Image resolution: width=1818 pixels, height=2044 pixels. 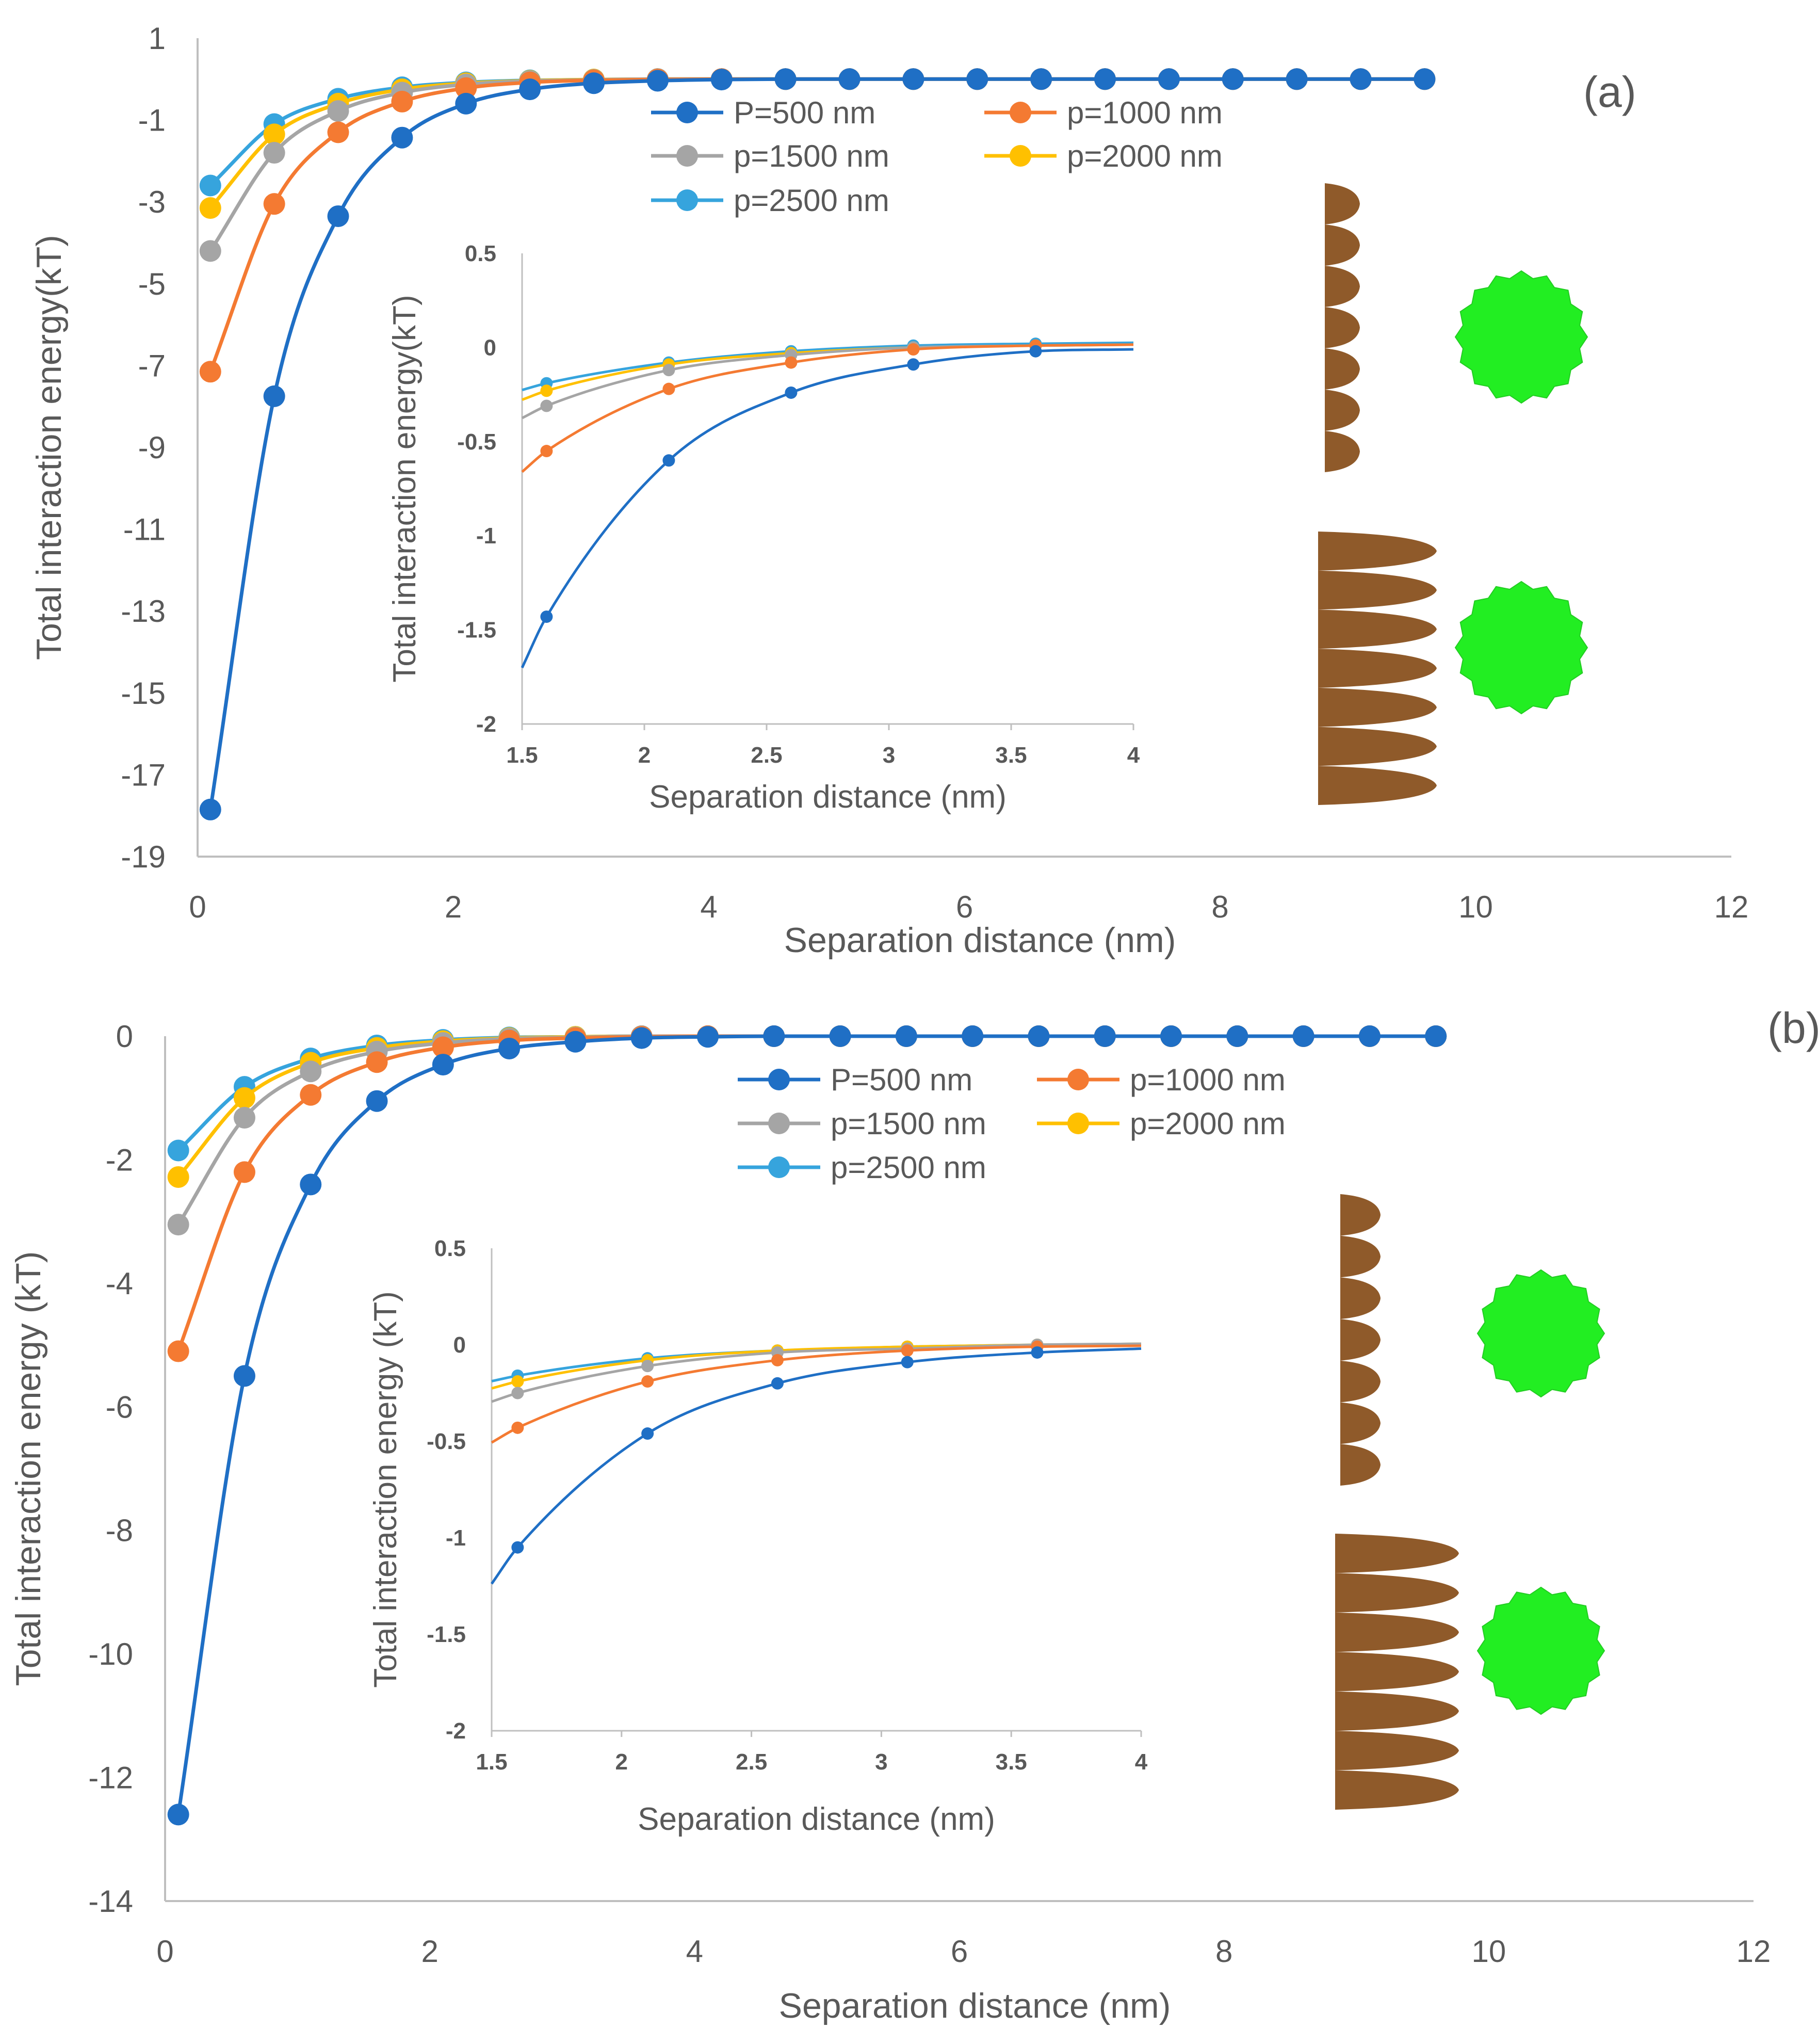 What do you see at coordinates (120, 1531) in the screenshot?
I see `y-tick-label: -8` at bounding box center [120, 1531].